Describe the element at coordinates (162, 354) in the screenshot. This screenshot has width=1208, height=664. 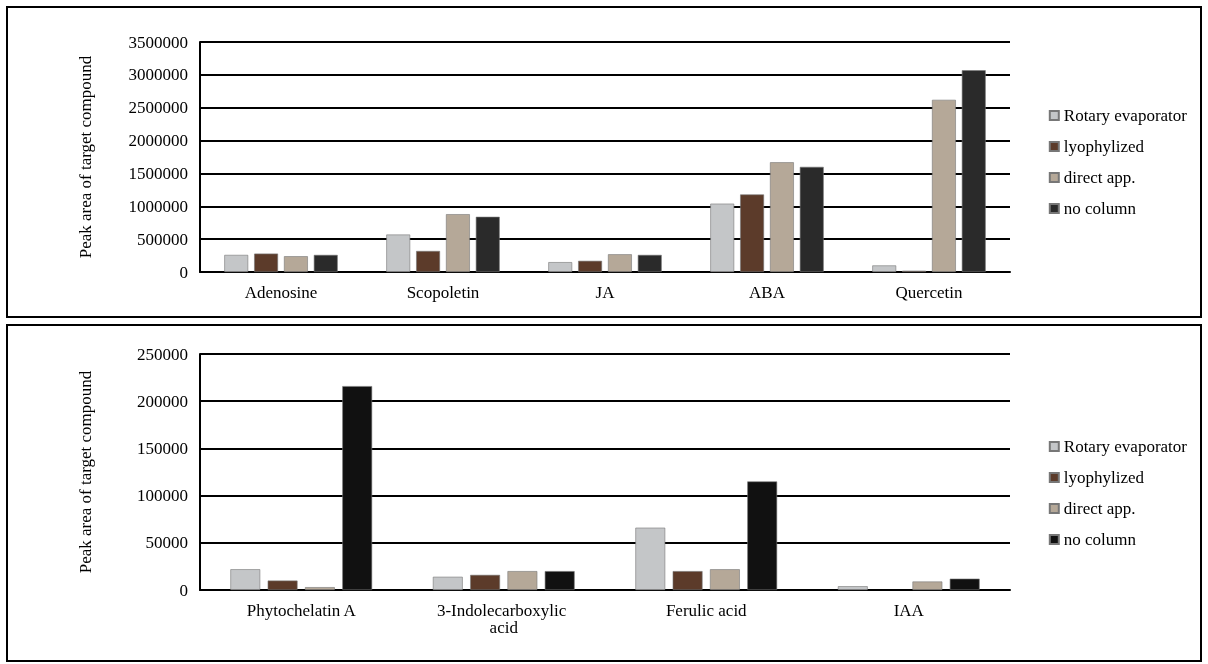
I see `y-tick-label: 250000` at that location.